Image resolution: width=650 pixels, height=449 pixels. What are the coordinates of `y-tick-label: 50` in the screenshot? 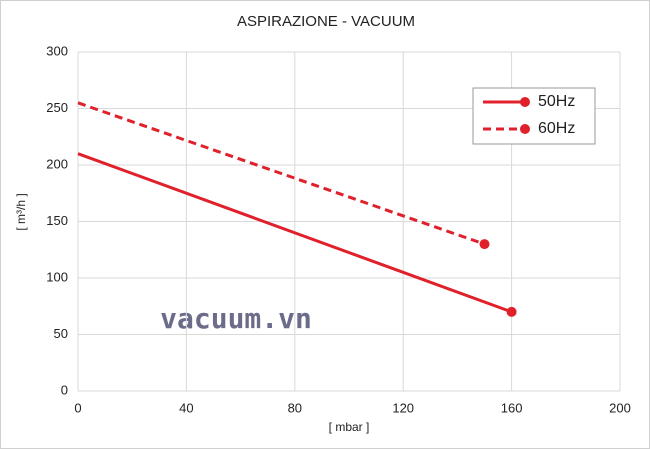 It's located at (61, 333).